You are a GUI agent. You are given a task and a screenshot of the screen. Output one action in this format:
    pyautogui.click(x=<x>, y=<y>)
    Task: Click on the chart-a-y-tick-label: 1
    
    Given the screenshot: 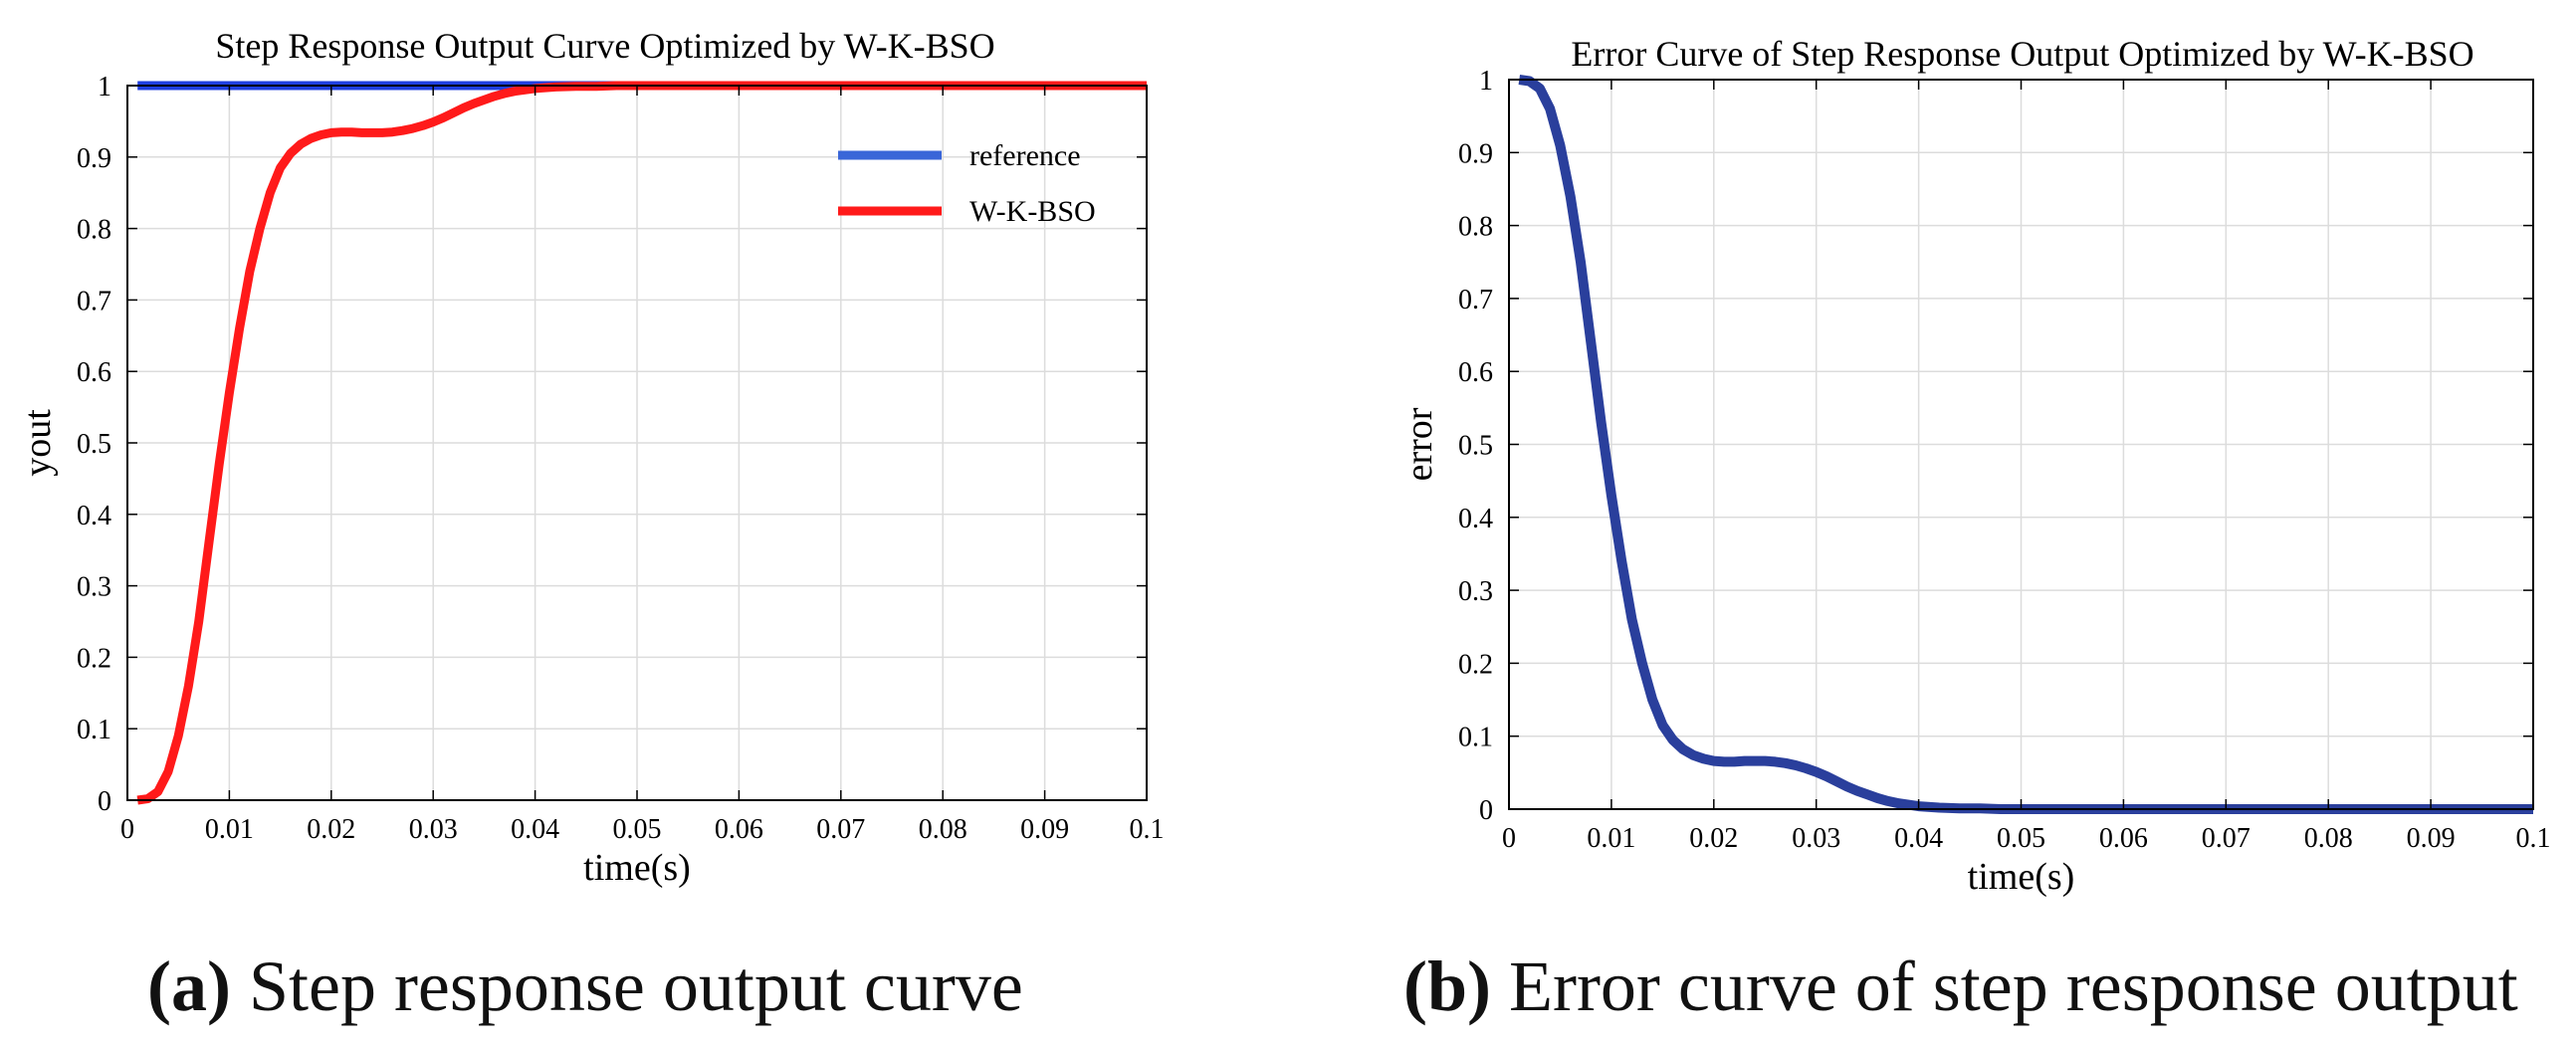 What is the action you would take?
    pyautogui.click(x=104, y=87)
    